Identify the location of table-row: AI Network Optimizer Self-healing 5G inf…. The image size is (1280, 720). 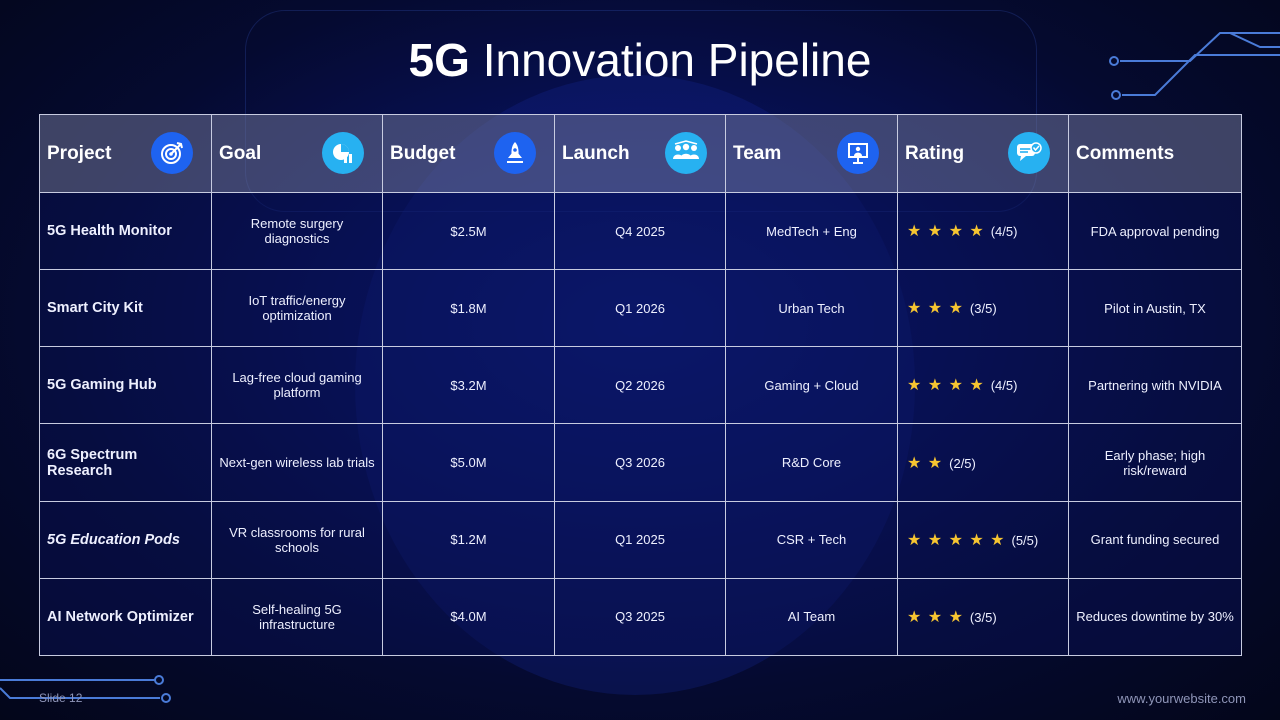
(640, 617).